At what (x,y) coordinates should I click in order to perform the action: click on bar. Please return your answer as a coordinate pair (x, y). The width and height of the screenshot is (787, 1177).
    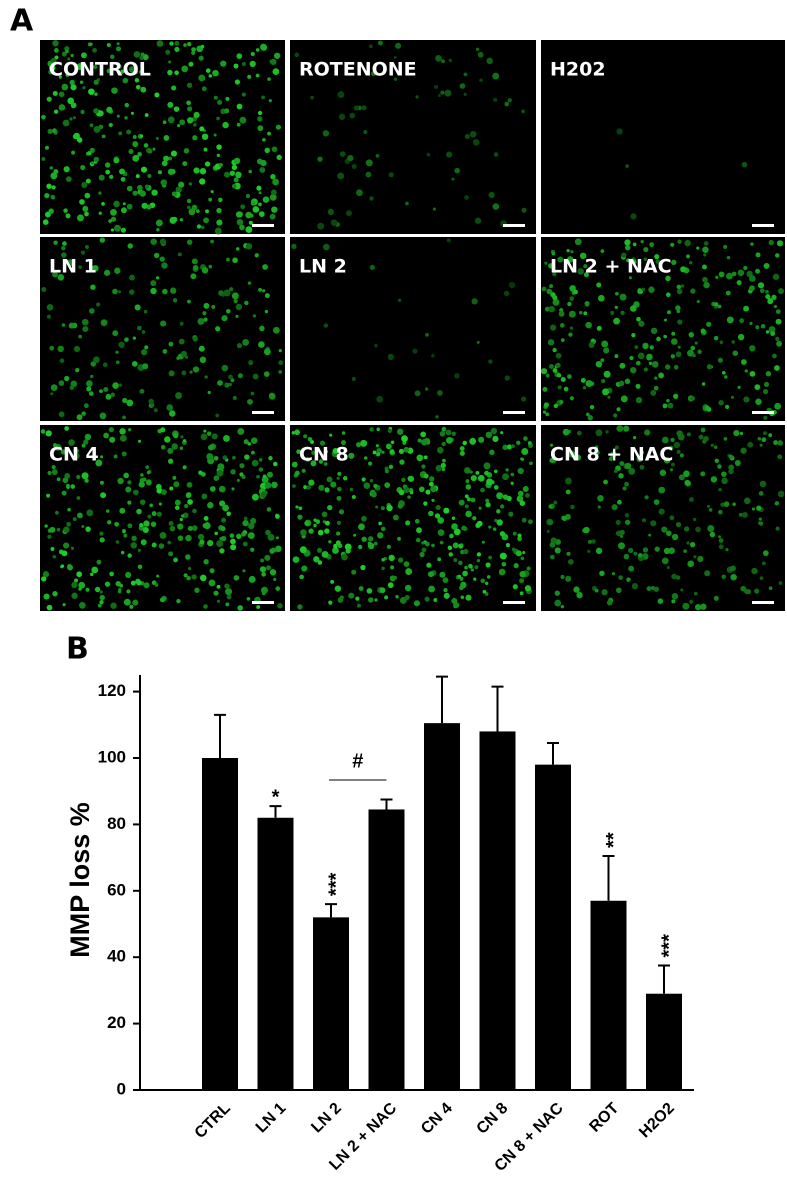
    Looking at the image, I should click on (331, 1003).